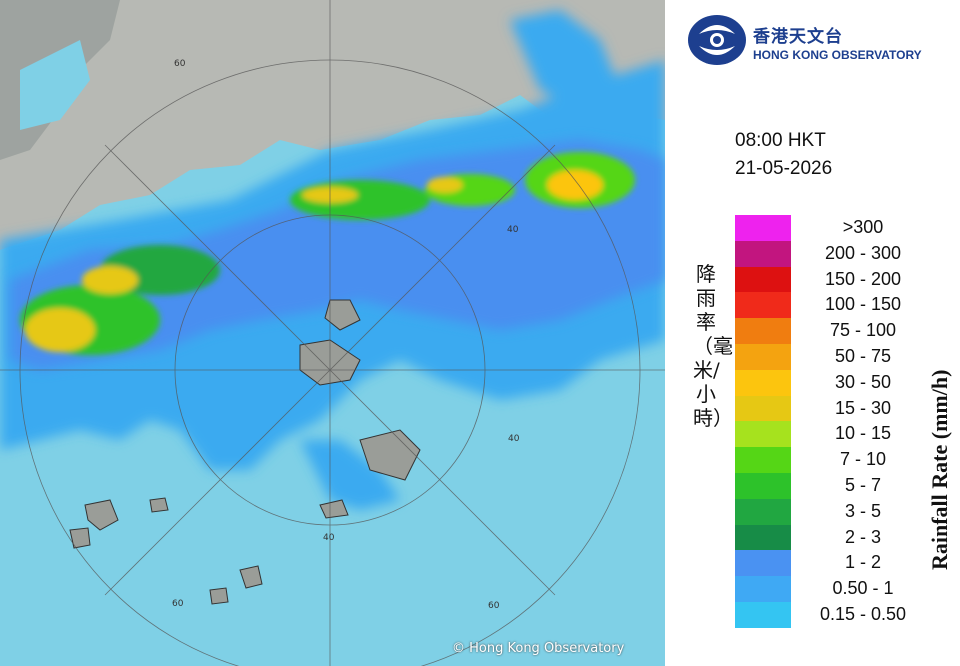  What do you see at coordinates (863, 613) in the screenshot?
I see `legend-label: 0.15 - 0.50` at bounding box center [863, 613].